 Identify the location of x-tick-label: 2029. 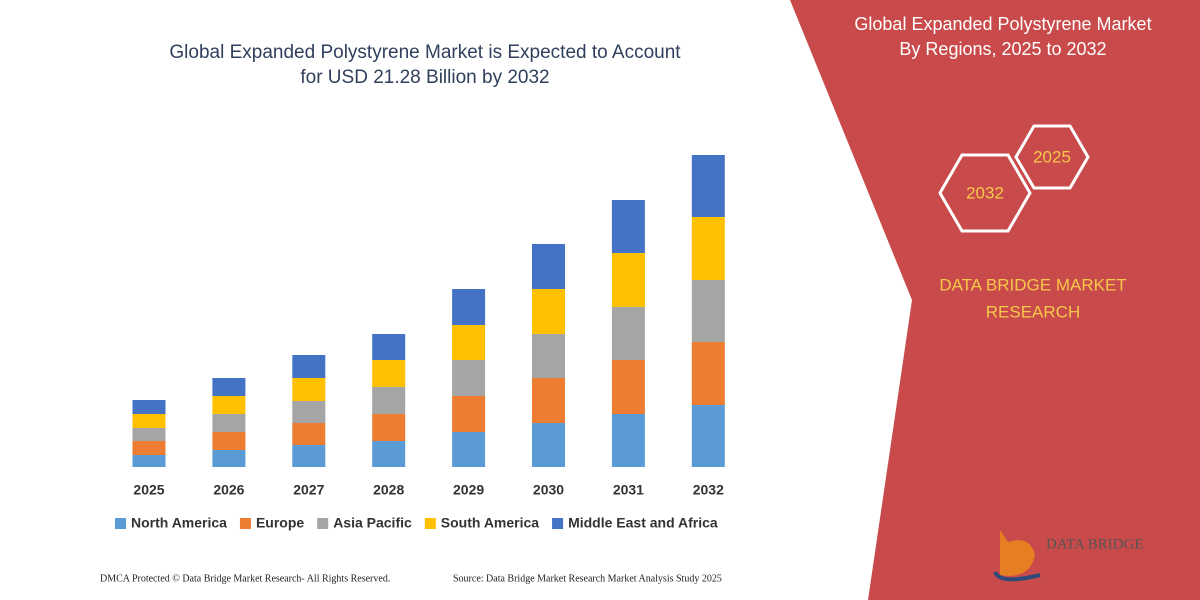
(468, 490).